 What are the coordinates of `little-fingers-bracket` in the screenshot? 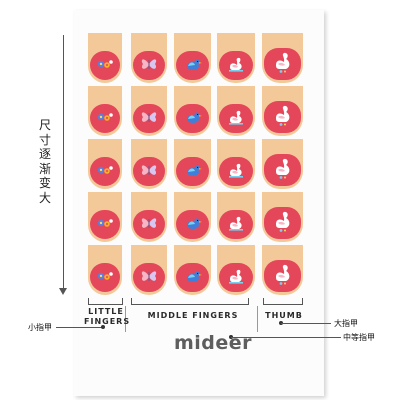 It's located at (105, 301).